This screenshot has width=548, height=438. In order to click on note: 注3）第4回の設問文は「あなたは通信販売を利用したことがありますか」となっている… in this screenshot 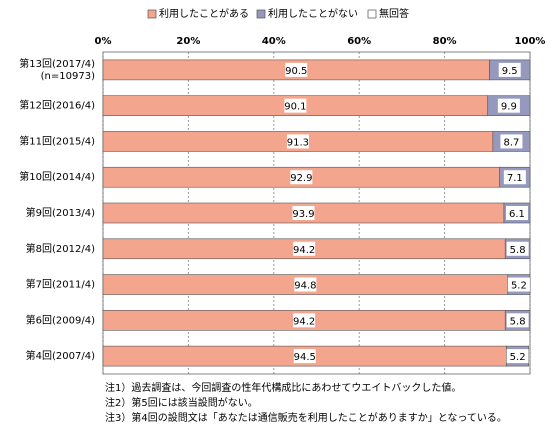, I will do `click(306, 417)`.